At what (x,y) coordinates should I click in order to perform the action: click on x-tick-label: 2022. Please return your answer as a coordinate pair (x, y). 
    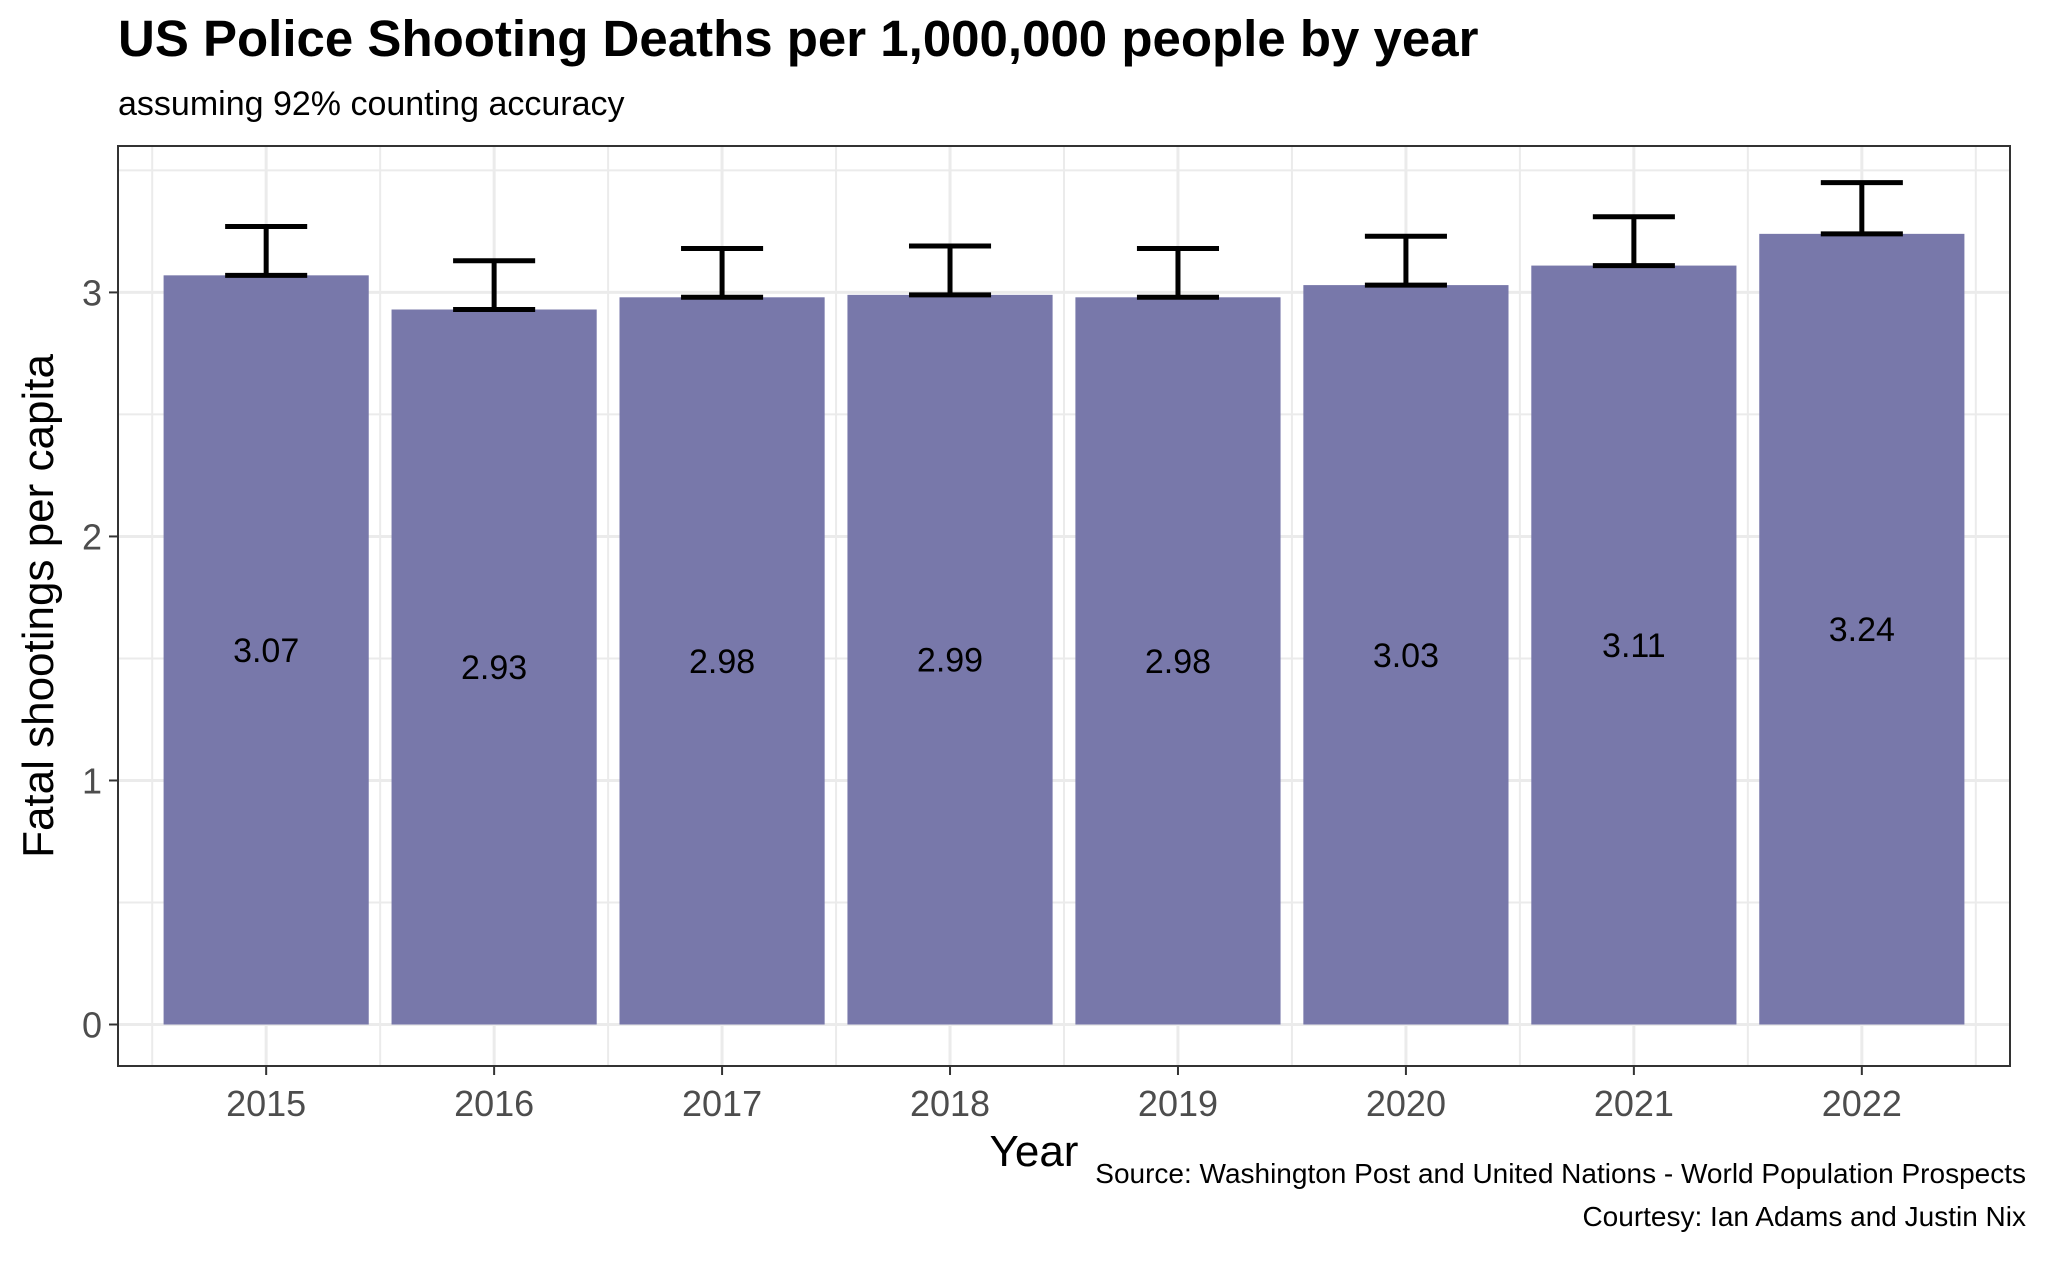
    Looking at the image, I should click on (1862, 1103).